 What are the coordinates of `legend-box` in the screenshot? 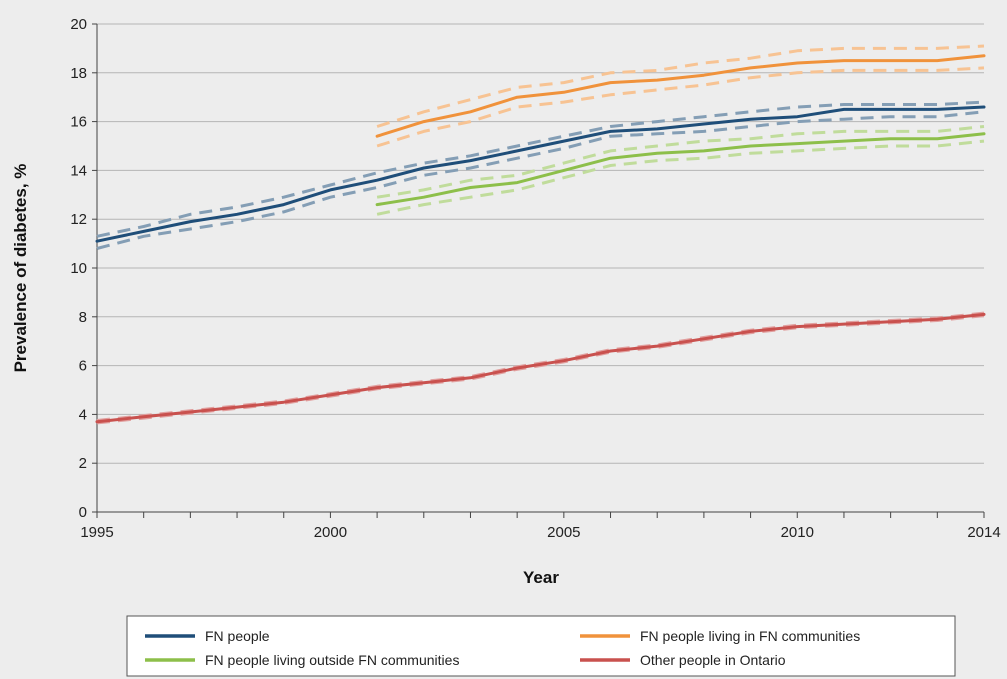 It's located at (541, 646).